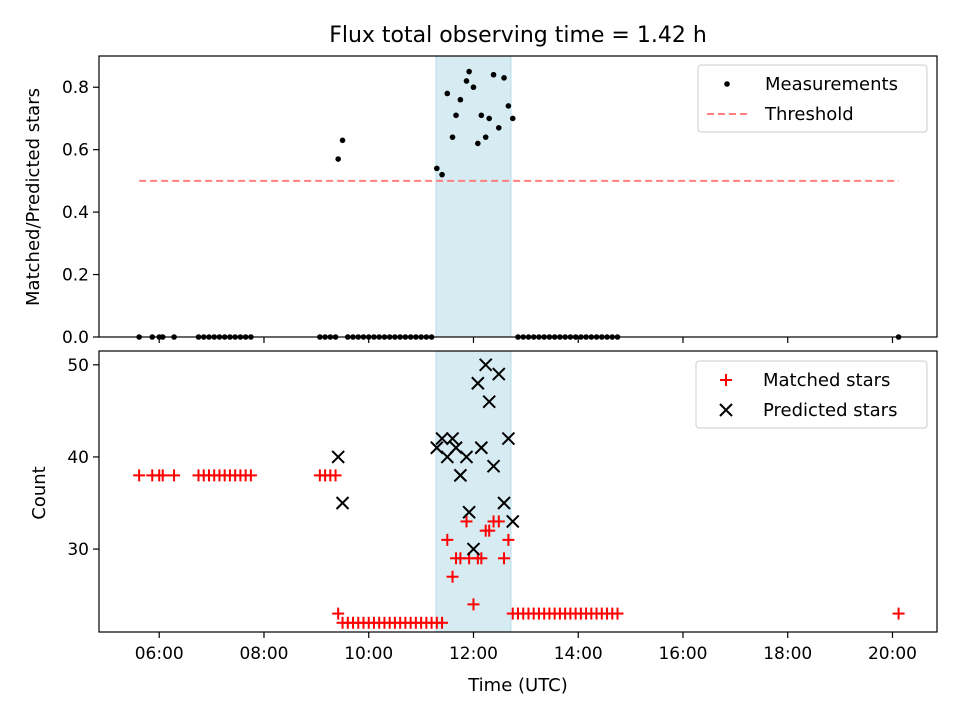 This screenshot has height=720, width=960. I want to click on legend-label-threshold: Threshold, so click(809, 114).